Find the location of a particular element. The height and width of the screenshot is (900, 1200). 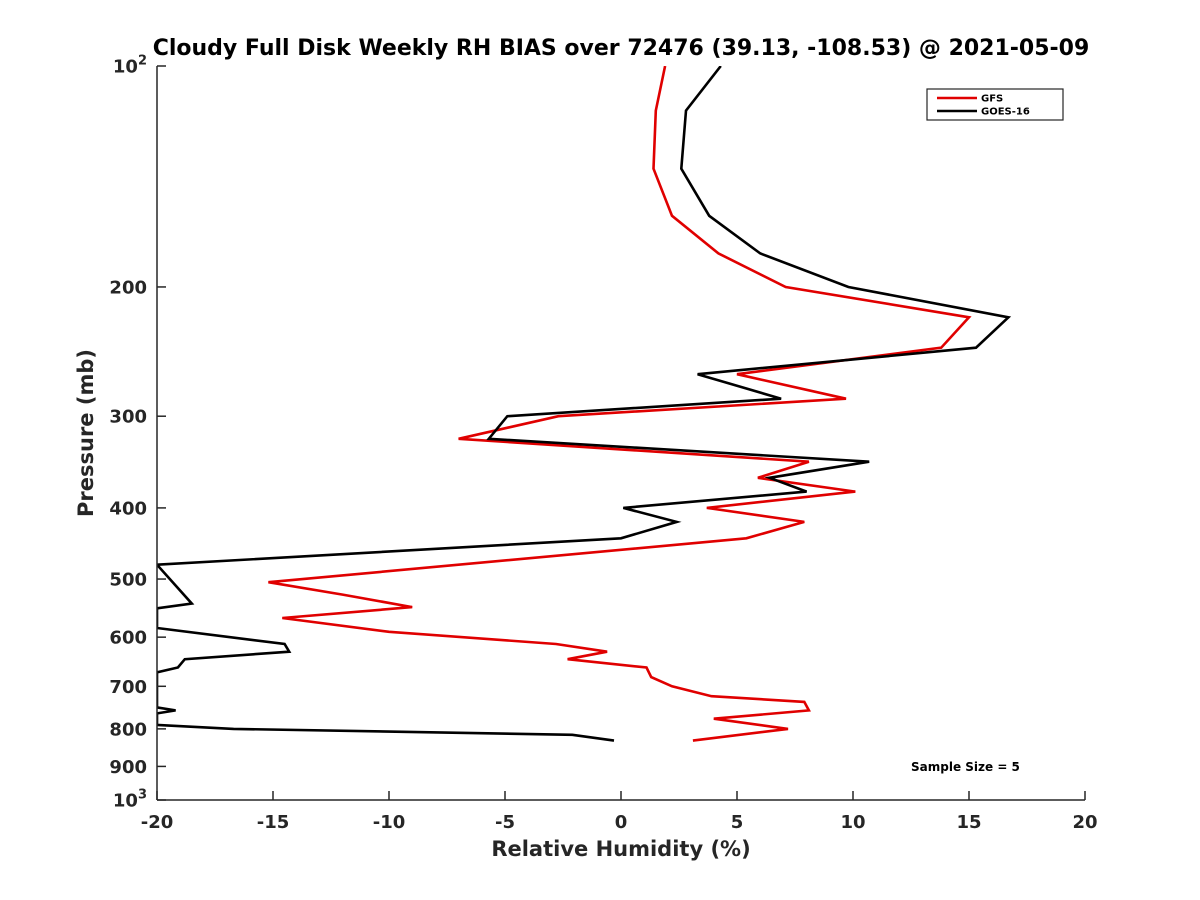

x-tick-label: 15 is located at coordinates (968, 822).